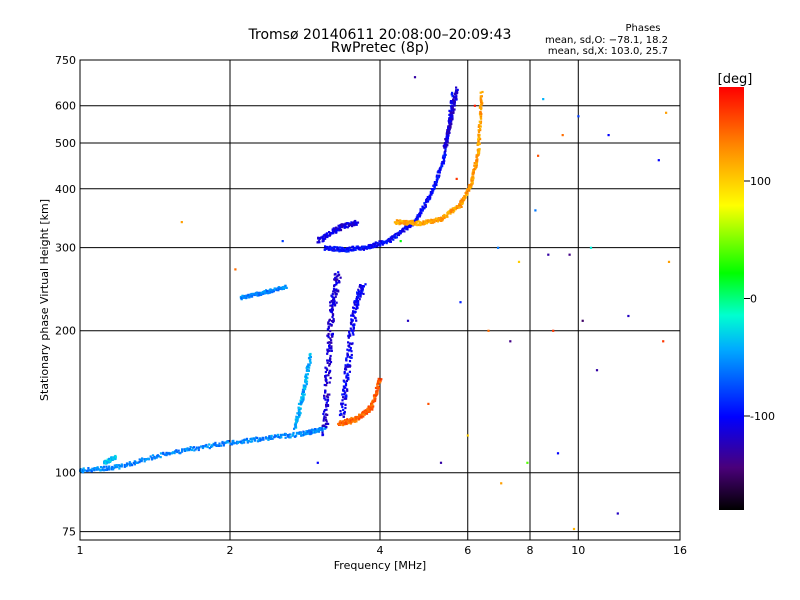  I want to click on colorbar-tick-label: 100, so click(760, 181).